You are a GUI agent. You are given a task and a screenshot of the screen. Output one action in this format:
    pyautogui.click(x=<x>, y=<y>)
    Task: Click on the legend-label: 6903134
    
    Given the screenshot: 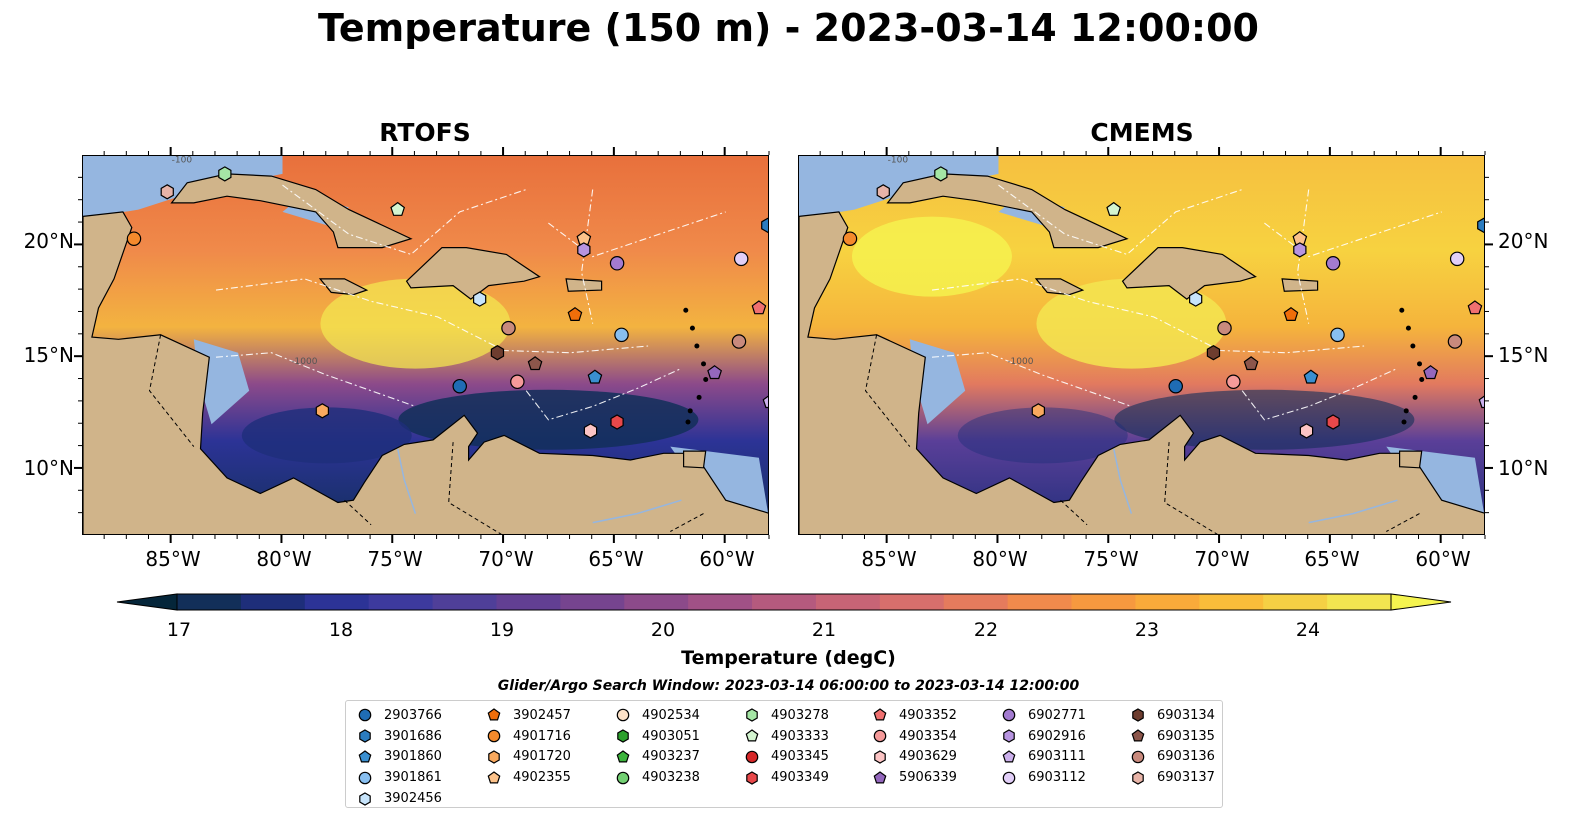 What is the action you would take?
    pyautogui.click(x=1186, y=715)
    